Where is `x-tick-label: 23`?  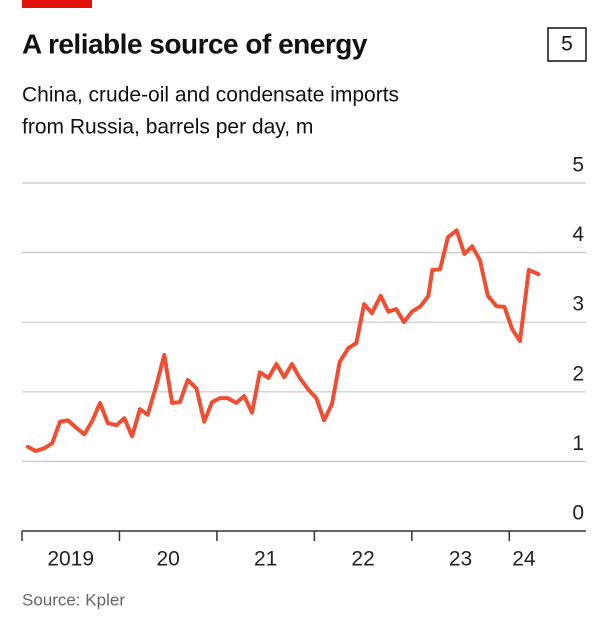
x-tick-label: 23 is located at coordinates (460, 559).